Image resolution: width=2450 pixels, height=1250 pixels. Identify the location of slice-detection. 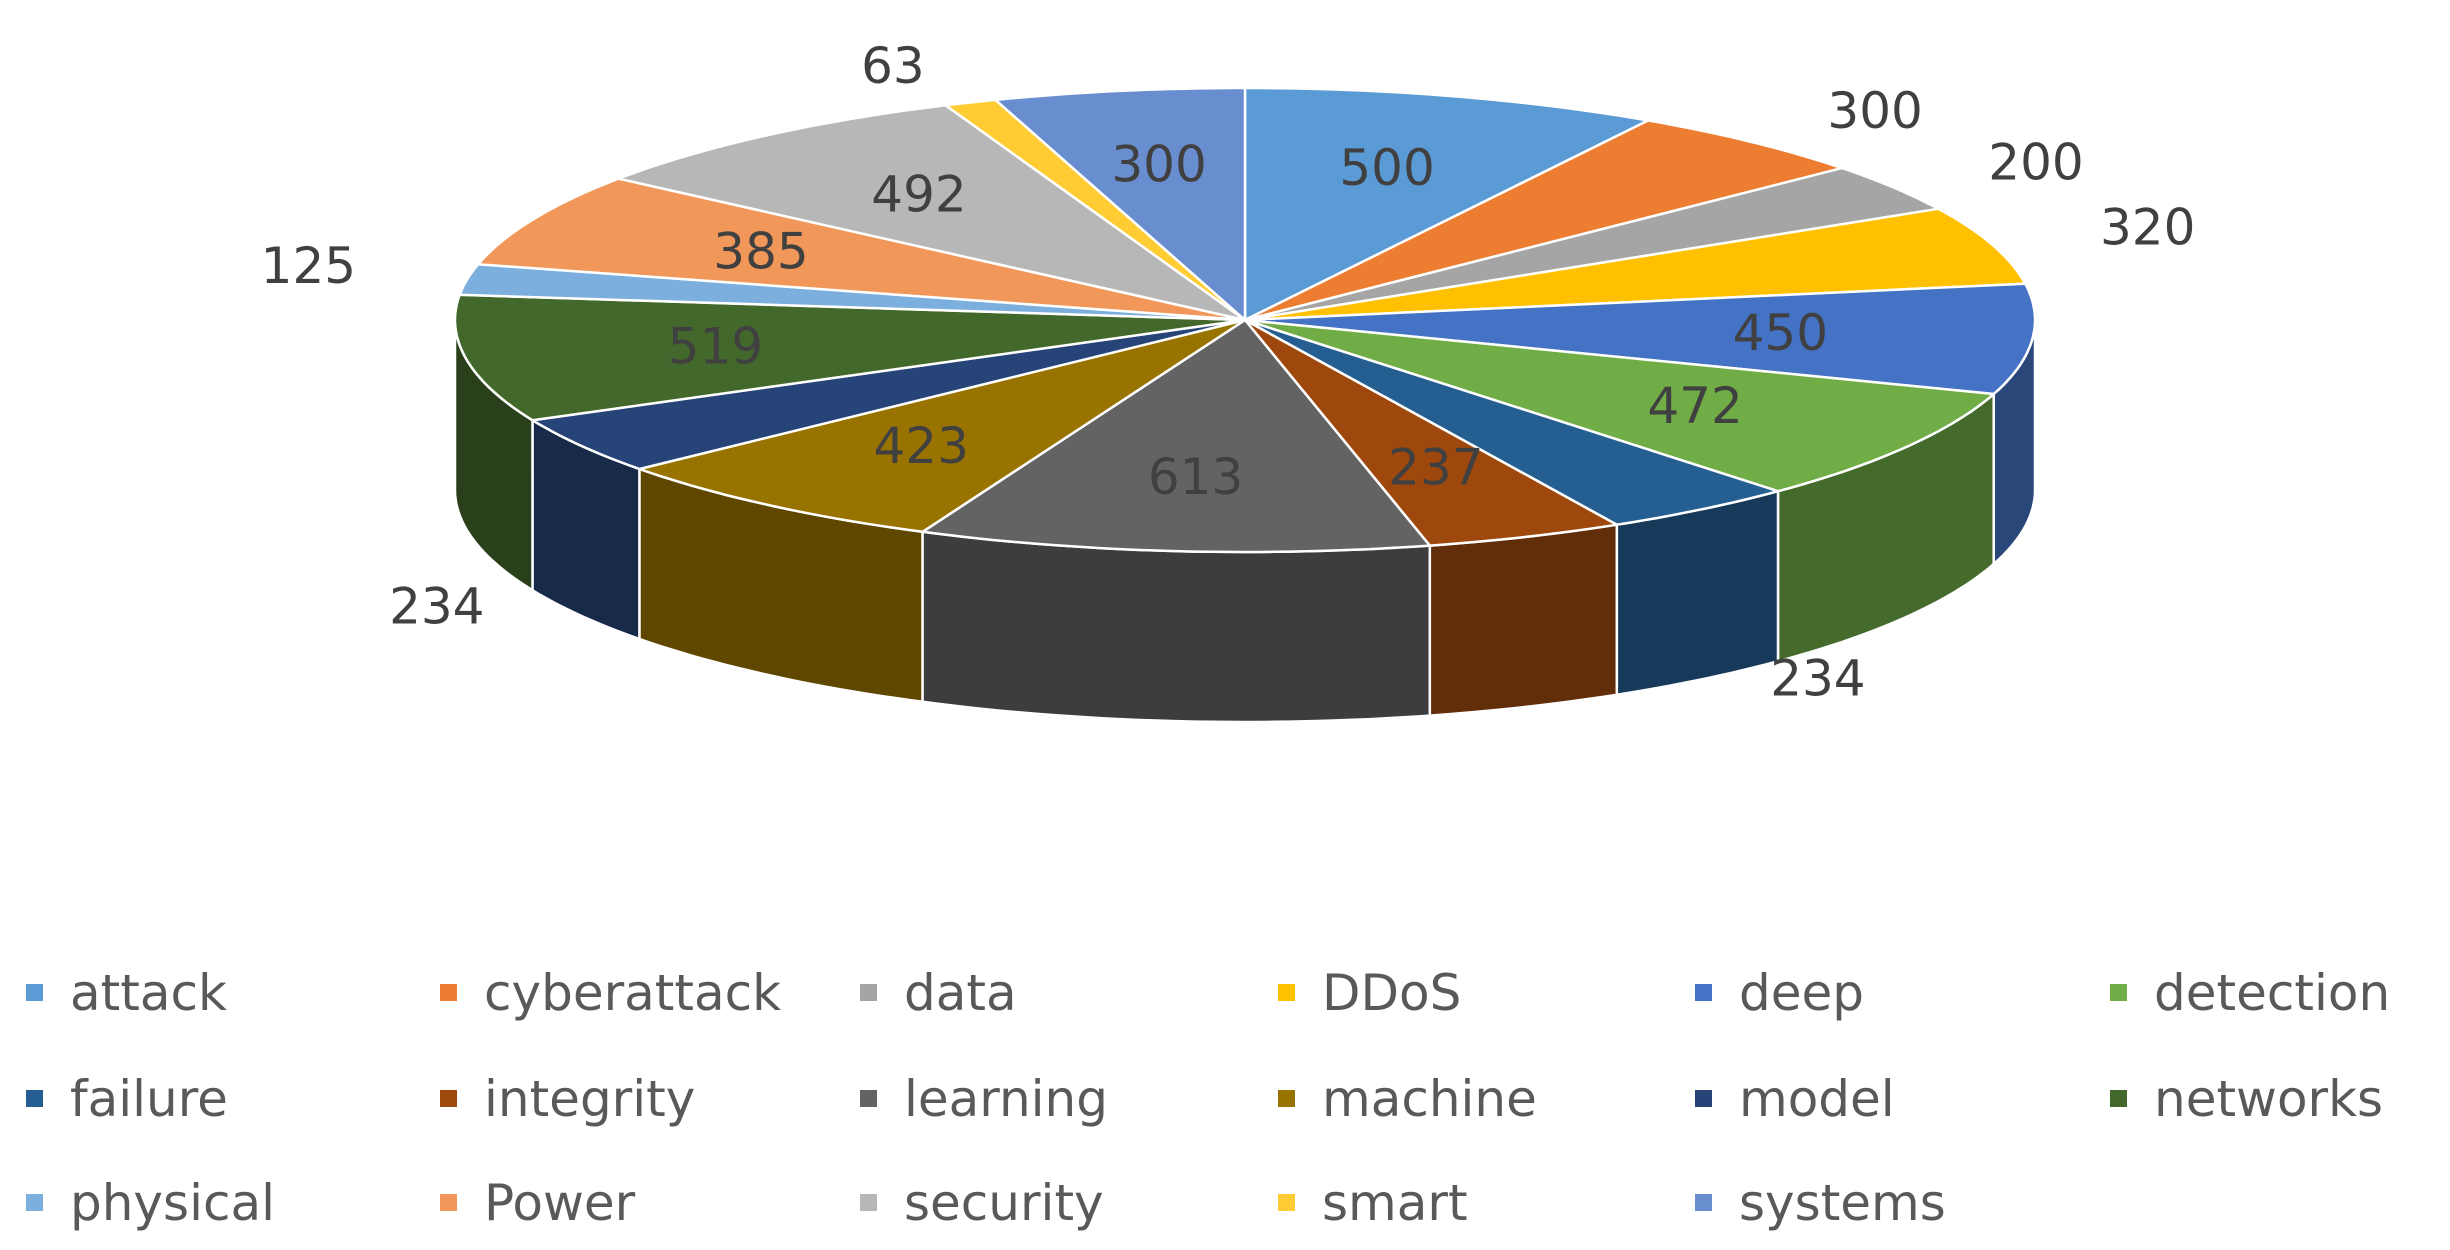
(1619, 405).